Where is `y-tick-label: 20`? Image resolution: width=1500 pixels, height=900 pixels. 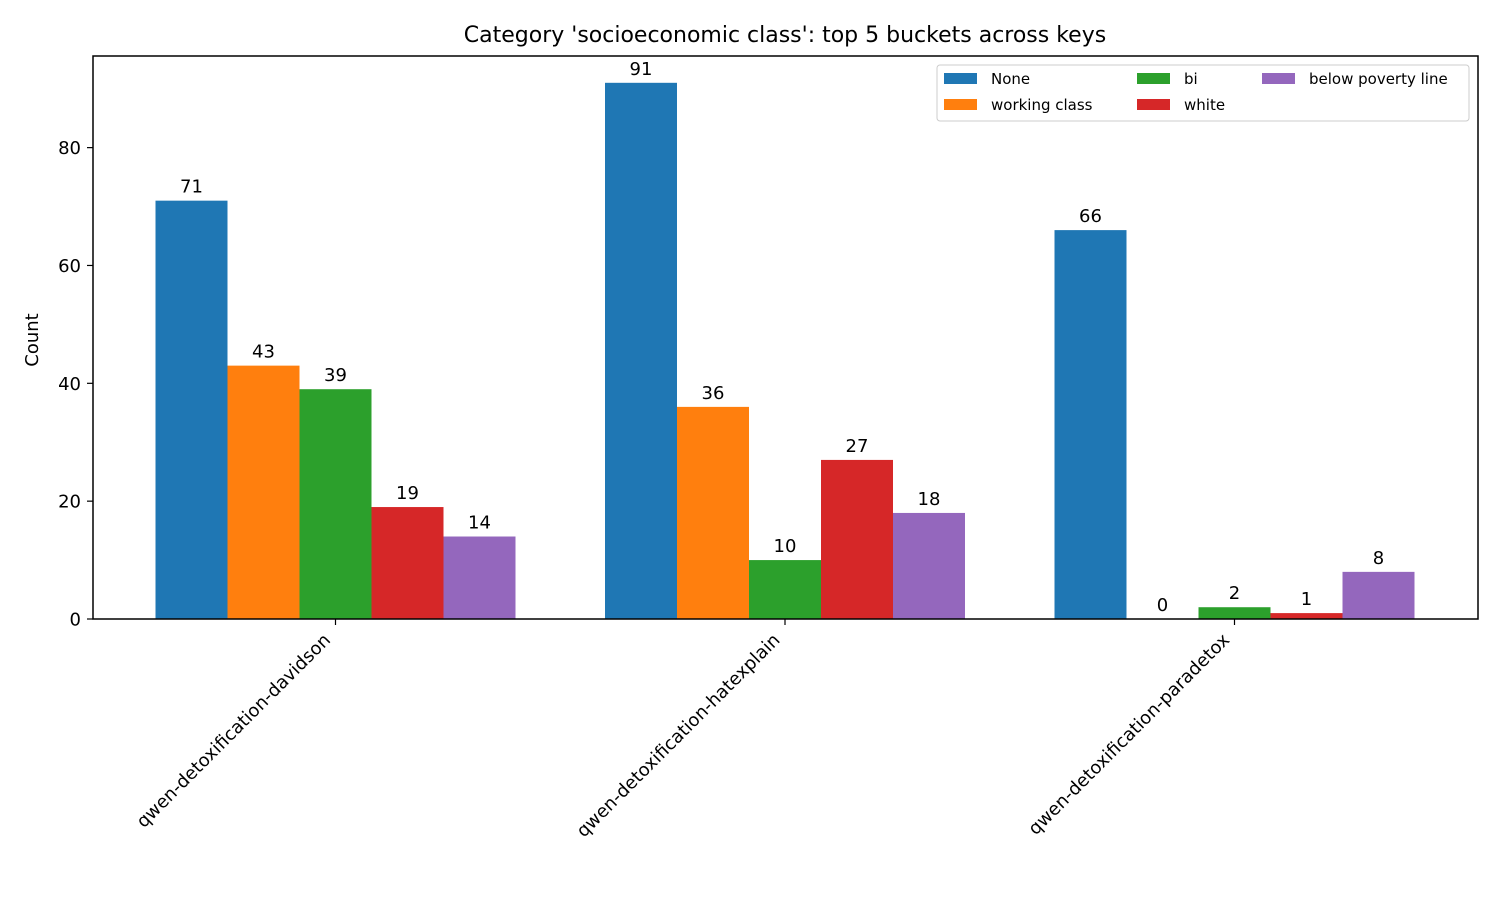
y-tick-label: 20 is located at coordinates (69, 502).